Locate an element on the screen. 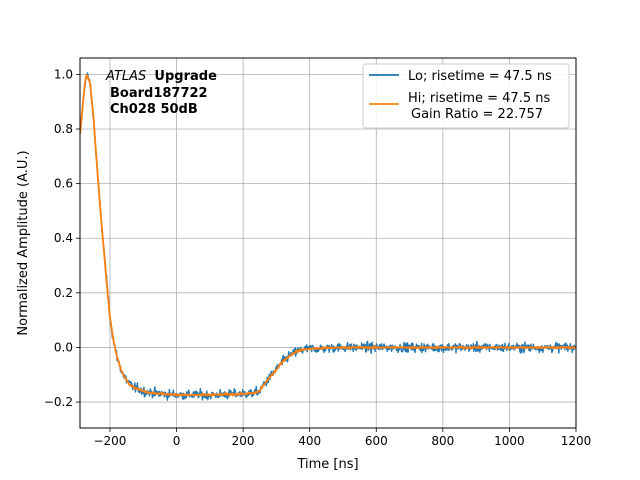 The height and width of the screenshot is (480, 640). x-tick-label: 800 is located at coordinates (442, 441).